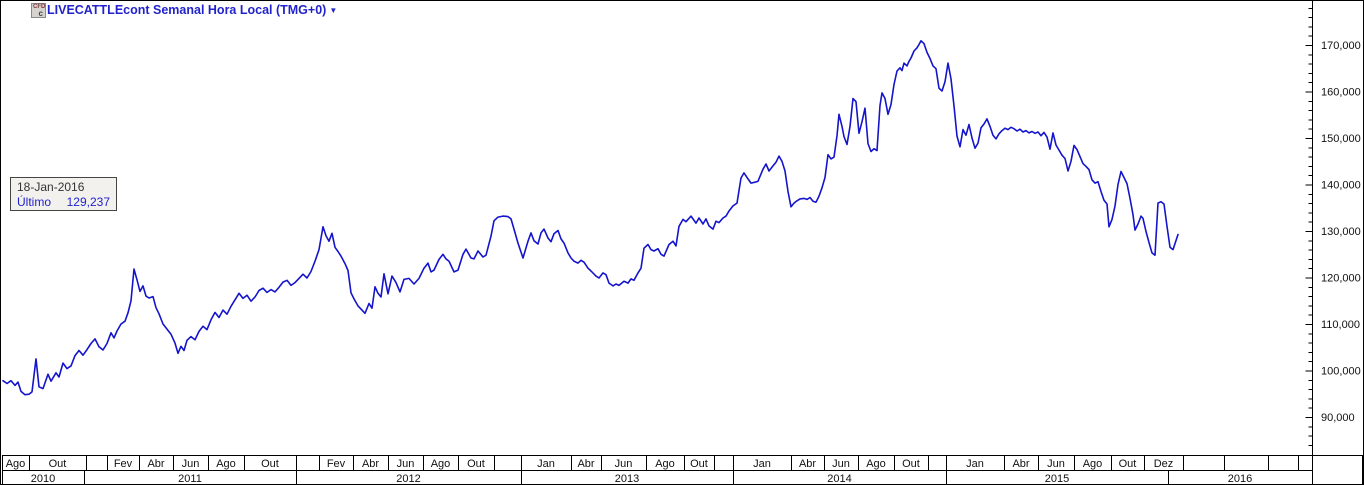 The image size is (1364, 485). What do you see at coordinates (1341, 139) in the screenshot?
I see `y-axis-label: 150,000` at bounding box center [1341, 139].